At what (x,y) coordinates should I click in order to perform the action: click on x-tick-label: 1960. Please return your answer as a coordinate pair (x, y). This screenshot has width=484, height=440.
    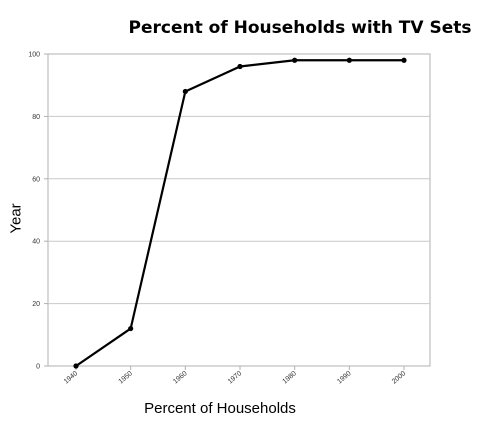
    Looking at the image, I should click on (180, 377).